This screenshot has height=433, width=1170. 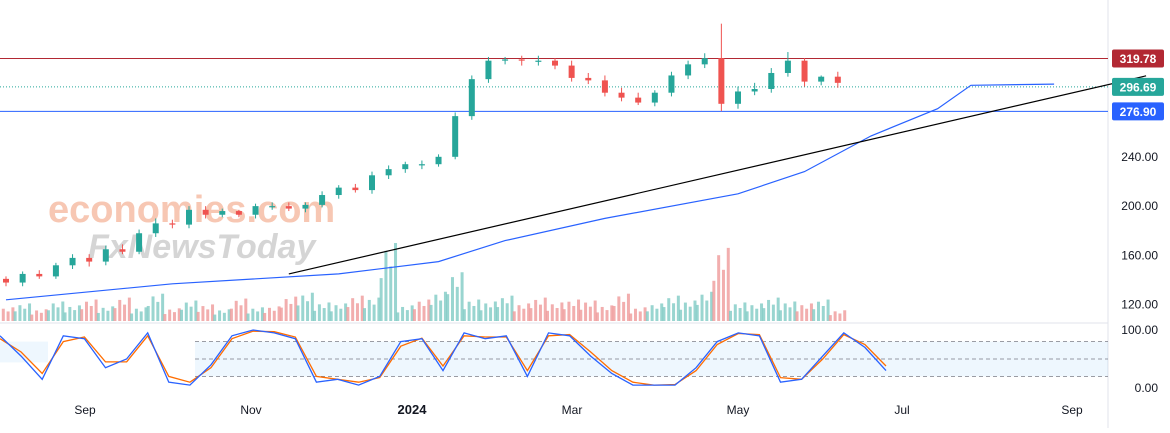 What do you see at coordinates (413, 409) in the screenshot?
I see `time-tick-label: 2024` at bounding box center [413, 409].